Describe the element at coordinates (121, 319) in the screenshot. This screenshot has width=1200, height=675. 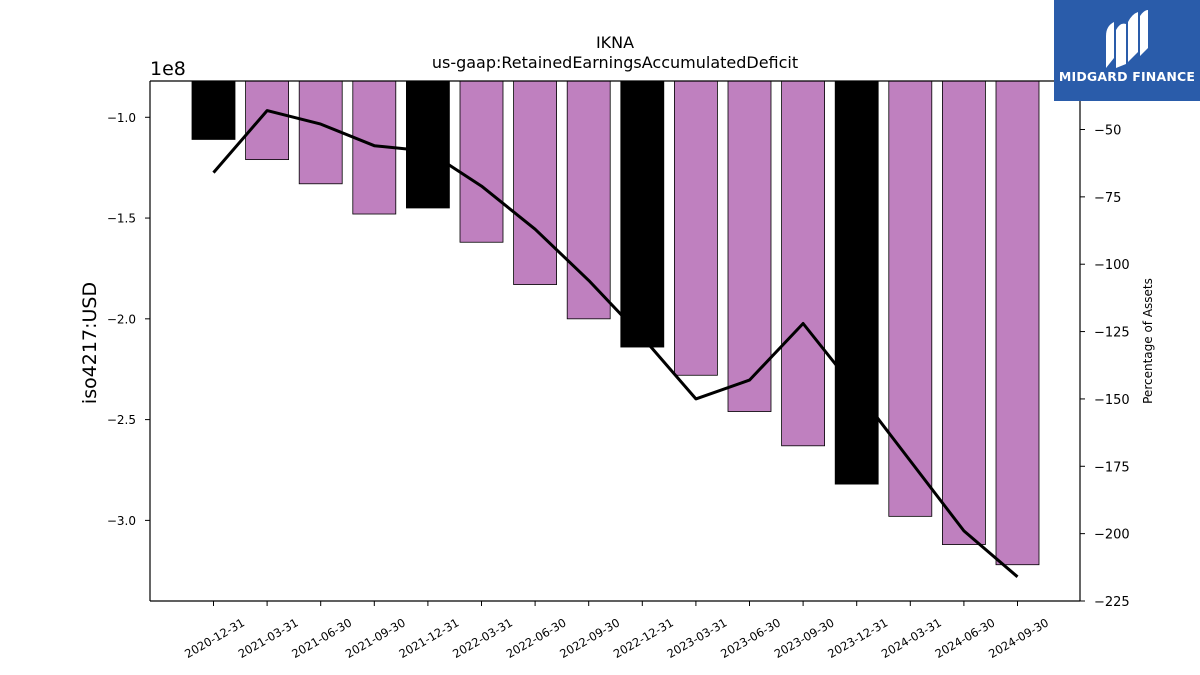
I see `y-tick-label: −2.0` at that location.